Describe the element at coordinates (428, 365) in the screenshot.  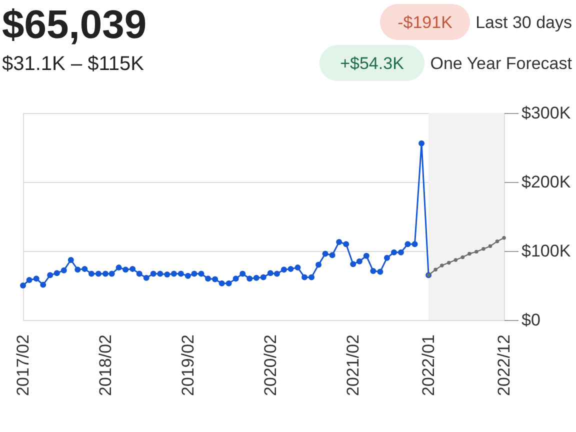
I see `x-tick-label: 2022/01` at that location.